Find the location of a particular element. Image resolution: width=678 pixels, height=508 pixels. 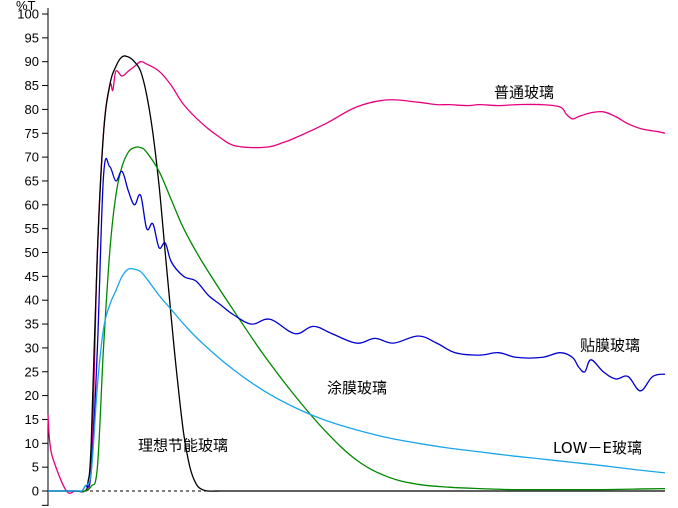

y-tick-label: 25 is located at coordinates (32, 371).